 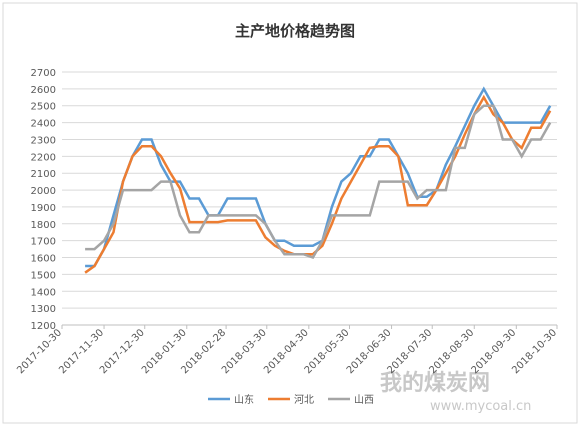 I want to click on y-tick-label: 2600, so click(x=43, y=90).